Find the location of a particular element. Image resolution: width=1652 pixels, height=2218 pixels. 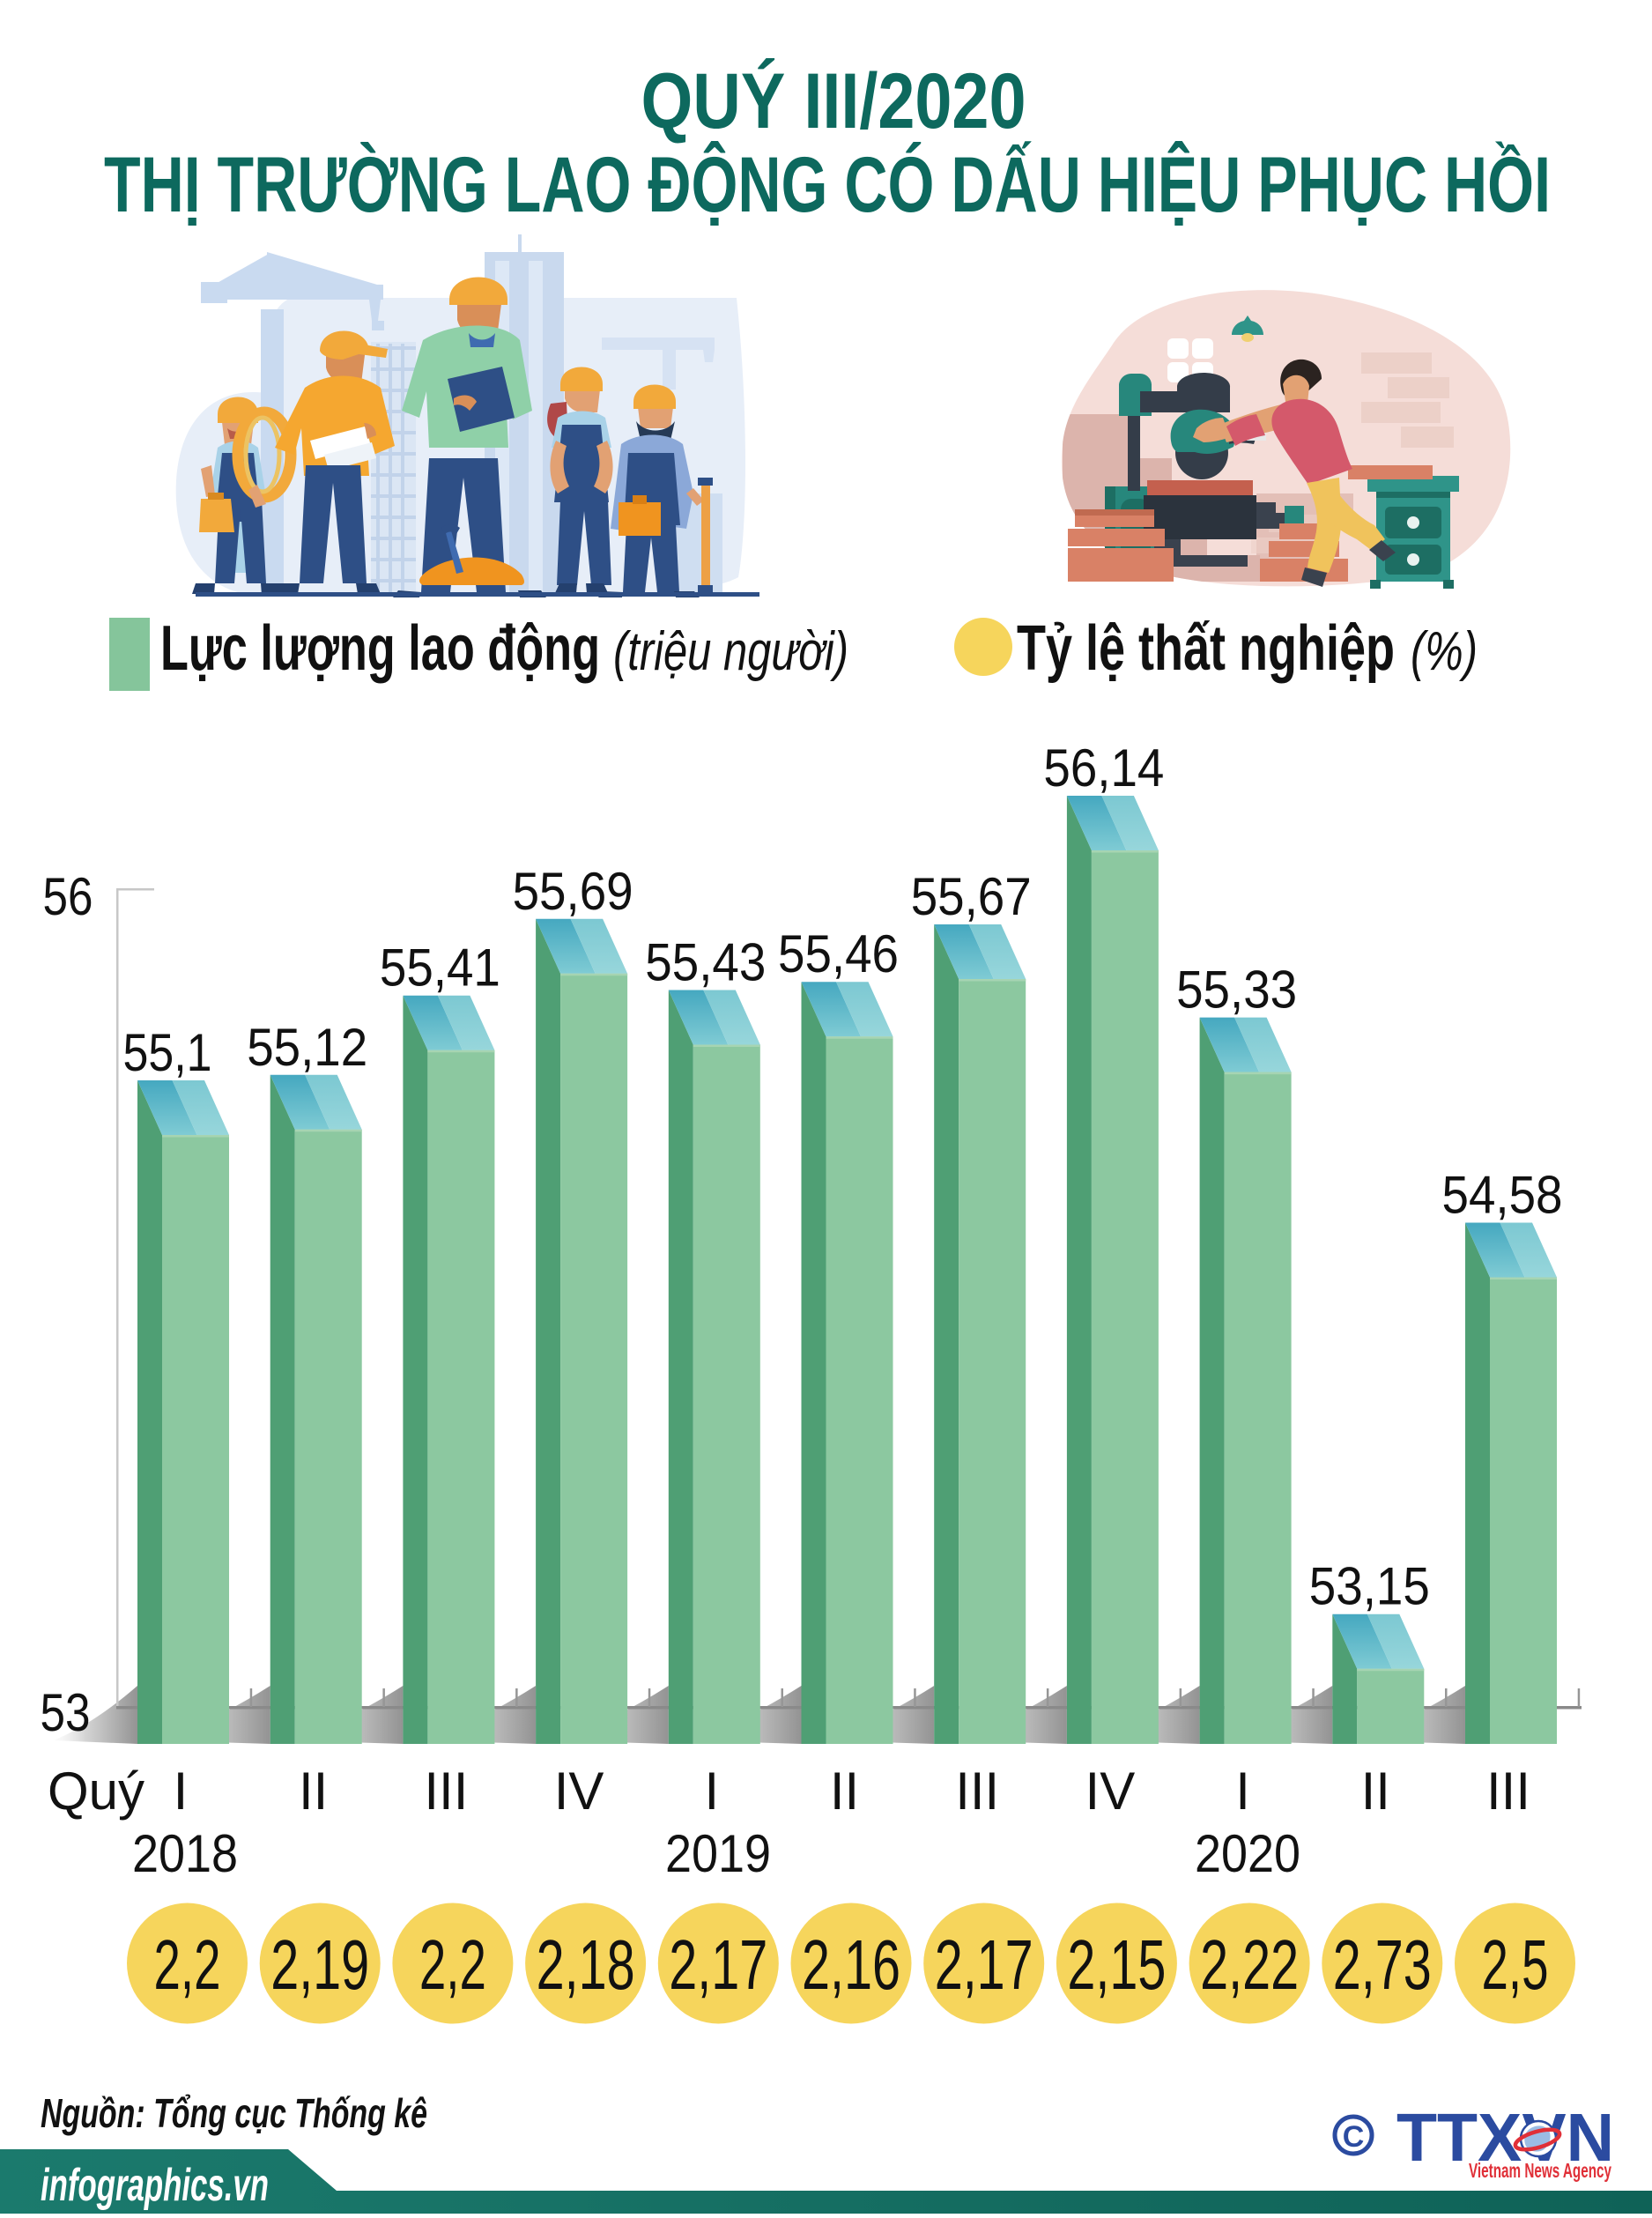

svg-text: 2020 is located at coordinates (1247, 1853).